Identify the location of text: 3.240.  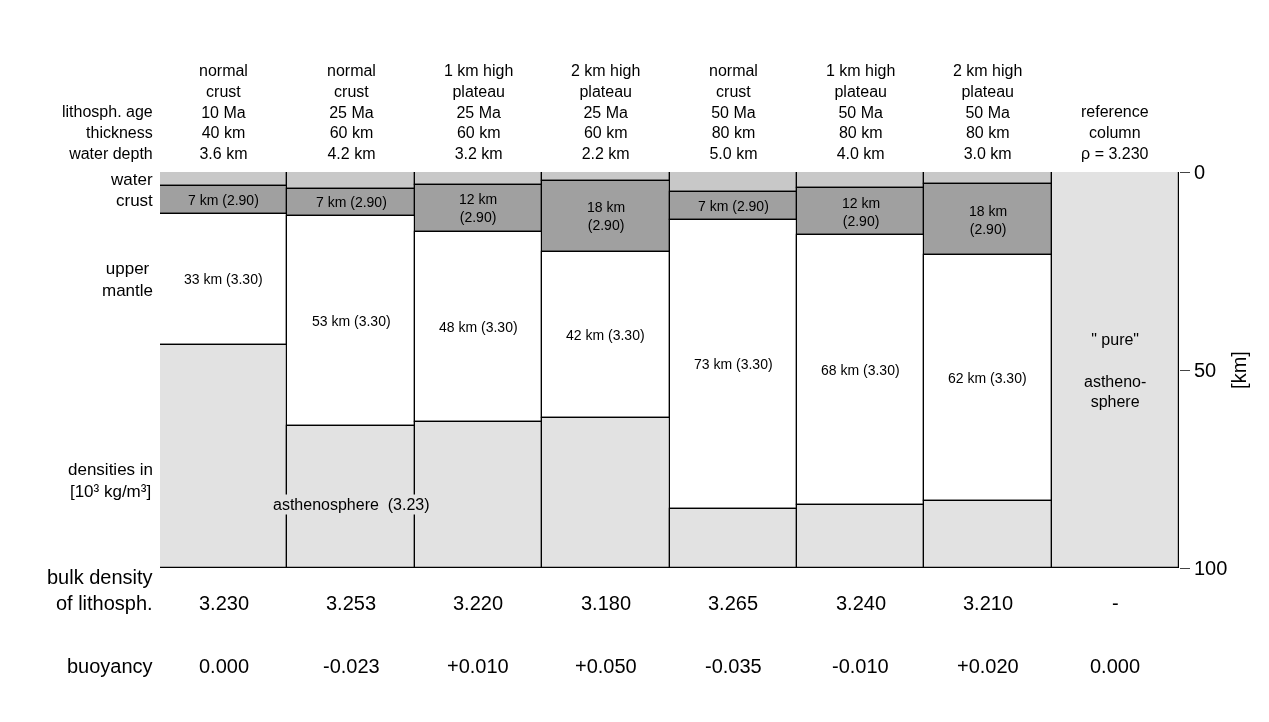
(861, 603).